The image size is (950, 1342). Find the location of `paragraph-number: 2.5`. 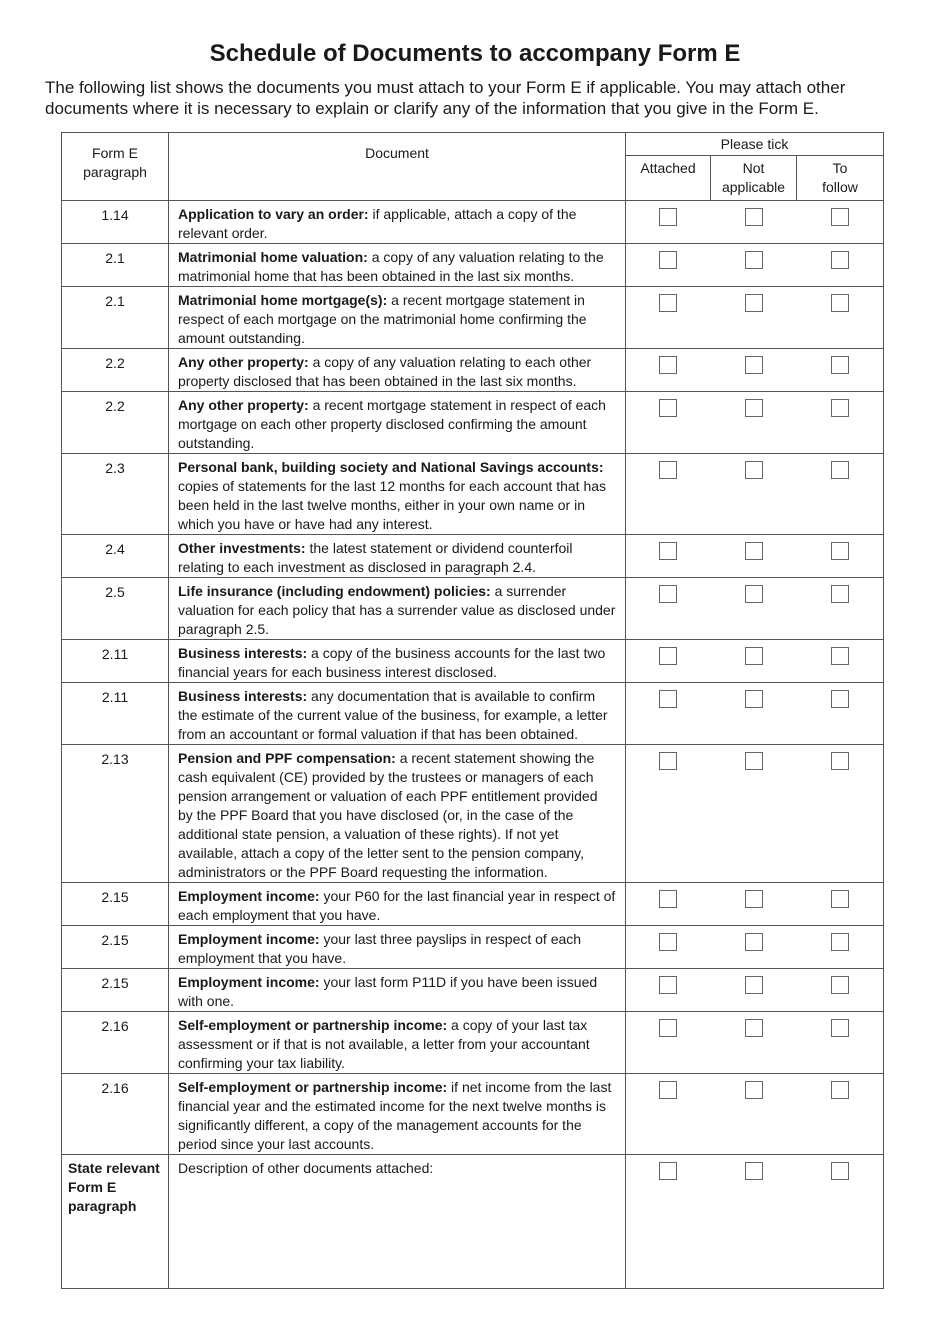

paragraph-number: 2.5 is located at coordinates (115, 608).